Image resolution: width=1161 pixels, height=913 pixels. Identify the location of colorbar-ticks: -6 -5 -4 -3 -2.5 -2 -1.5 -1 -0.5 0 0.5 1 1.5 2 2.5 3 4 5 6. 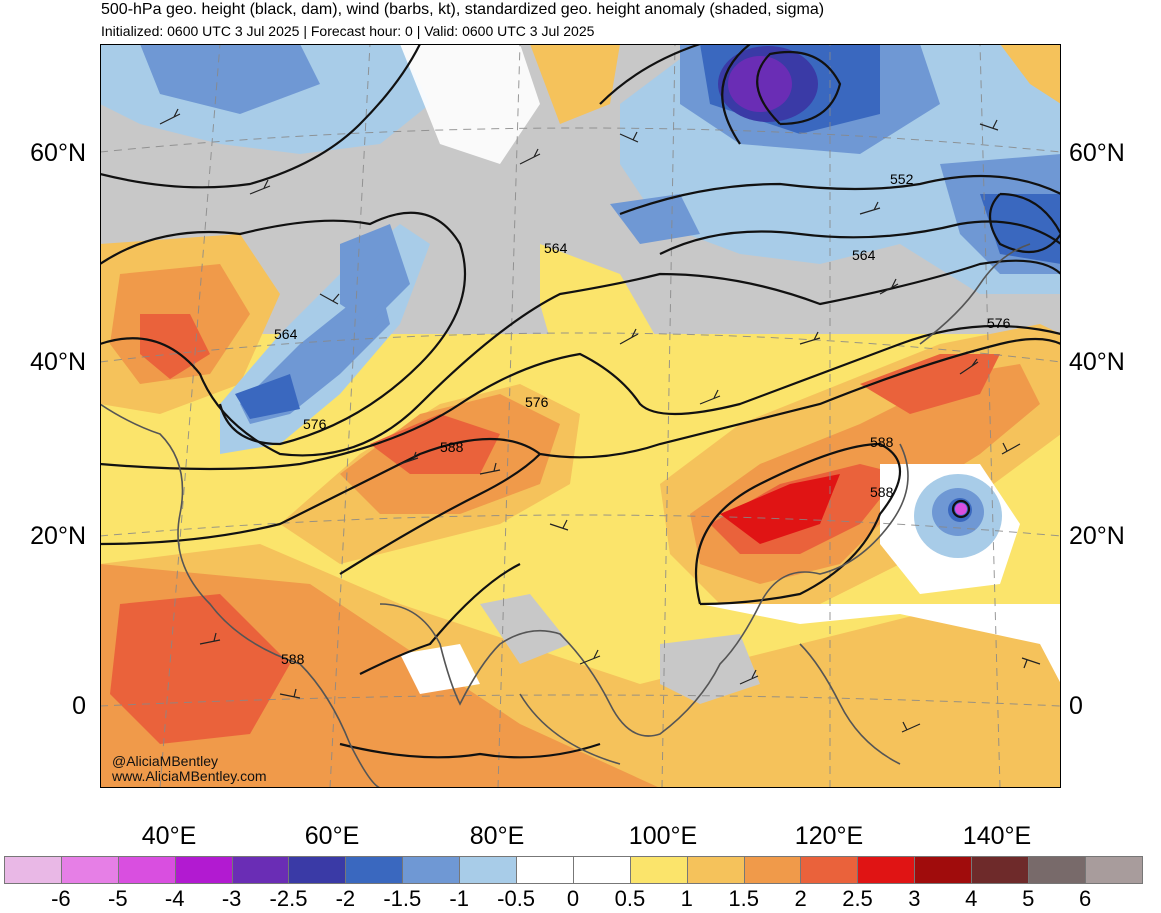
(580, 899).